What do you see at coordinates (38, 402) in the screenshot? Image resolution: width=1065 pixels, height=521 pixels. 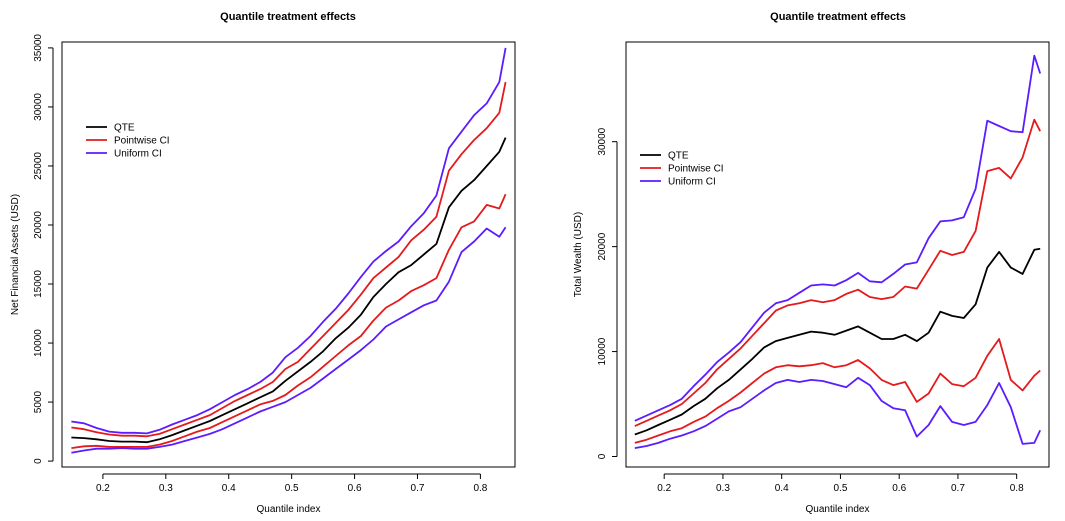 I see `y-tick-label: 5000` at bounding box center [38, 402].